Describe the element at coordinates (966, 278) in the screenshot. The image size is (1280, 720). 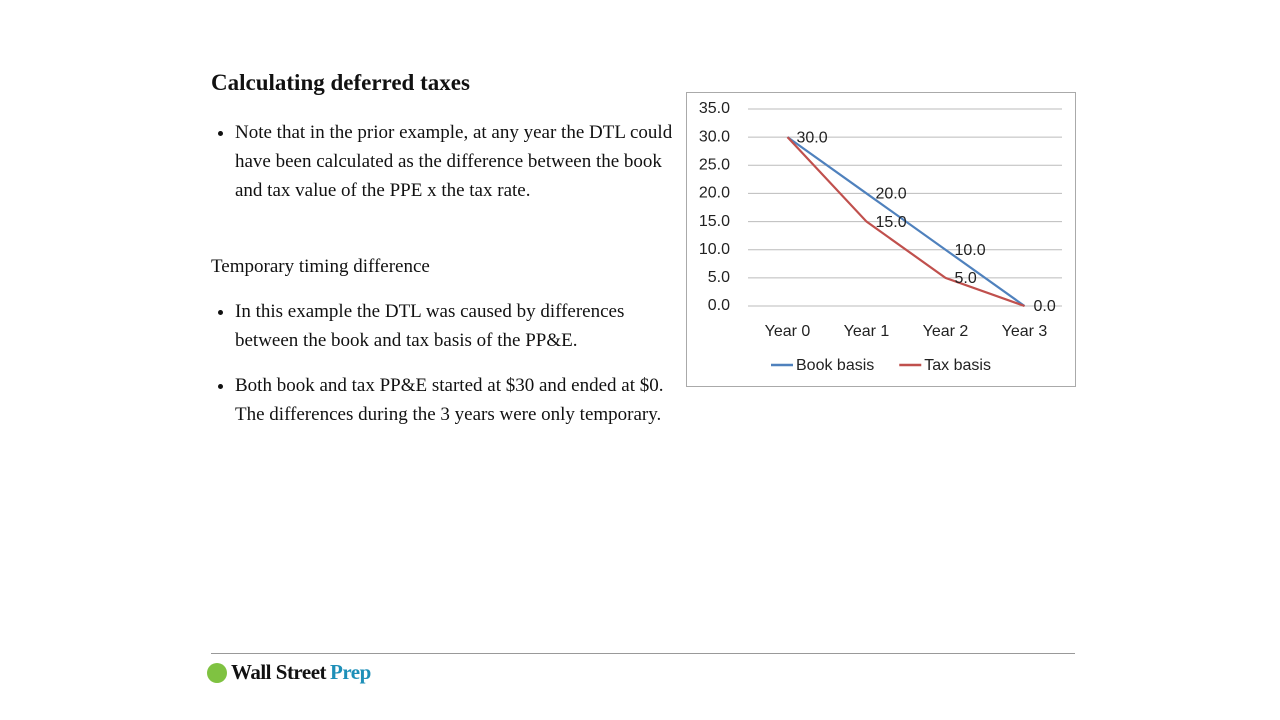
I see `data-label: 5.0` at that location.